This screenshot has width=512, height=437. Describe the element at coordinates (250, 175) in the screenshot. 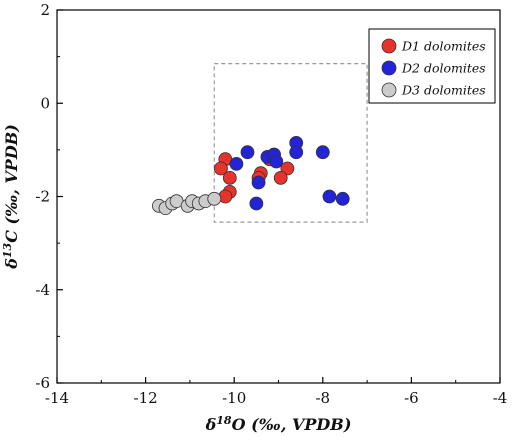

I see `data-points` at that location.